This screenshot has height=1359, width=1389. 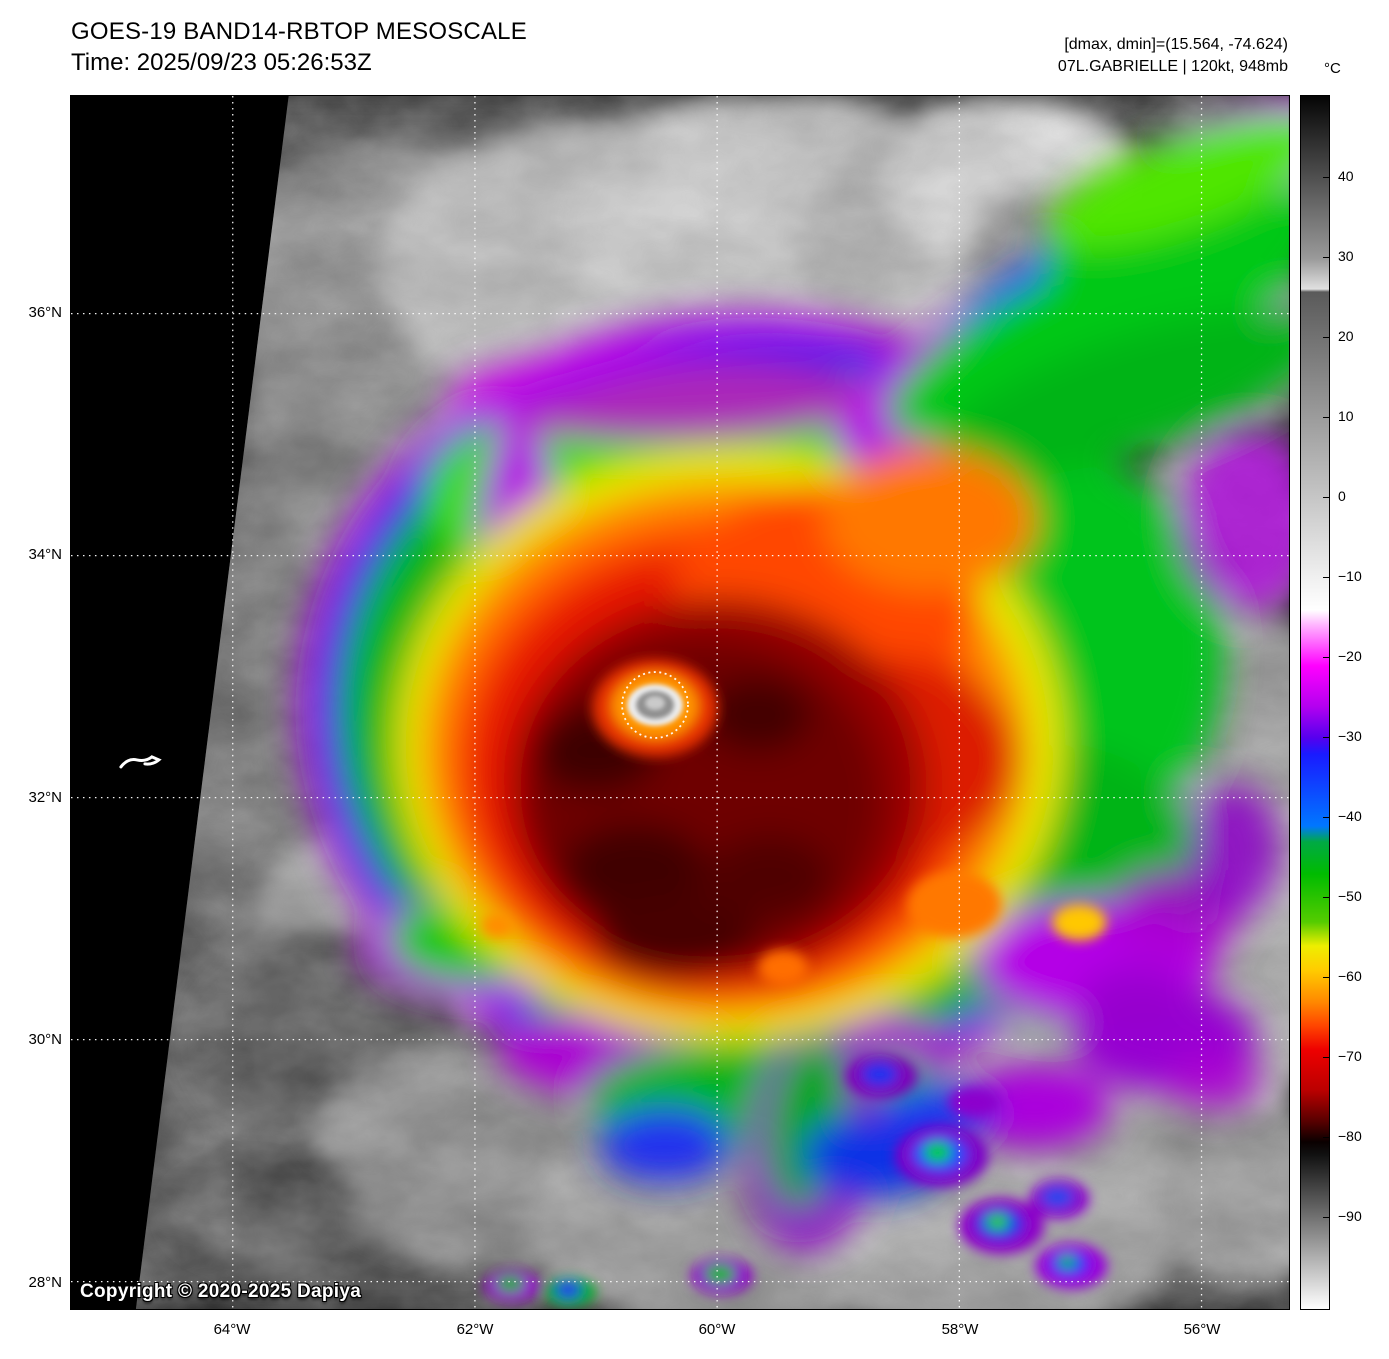 I want to click on temperature-colorbar, so click(x=1315, y=702).